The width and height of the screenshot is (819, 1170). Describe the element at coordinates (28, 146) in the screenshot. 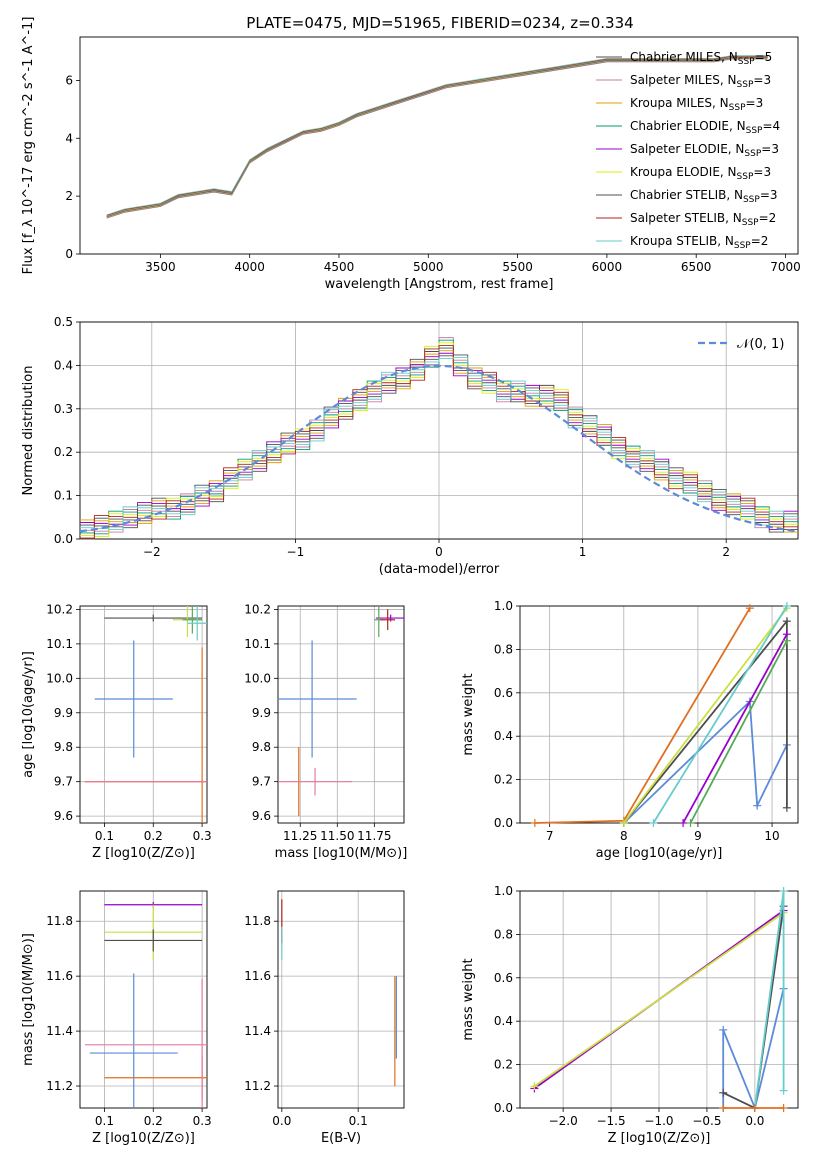

I see `y-axis-label: Flux [f_λ 10^-17 erg cm^-2 s^-1 A^-1]` at that location.